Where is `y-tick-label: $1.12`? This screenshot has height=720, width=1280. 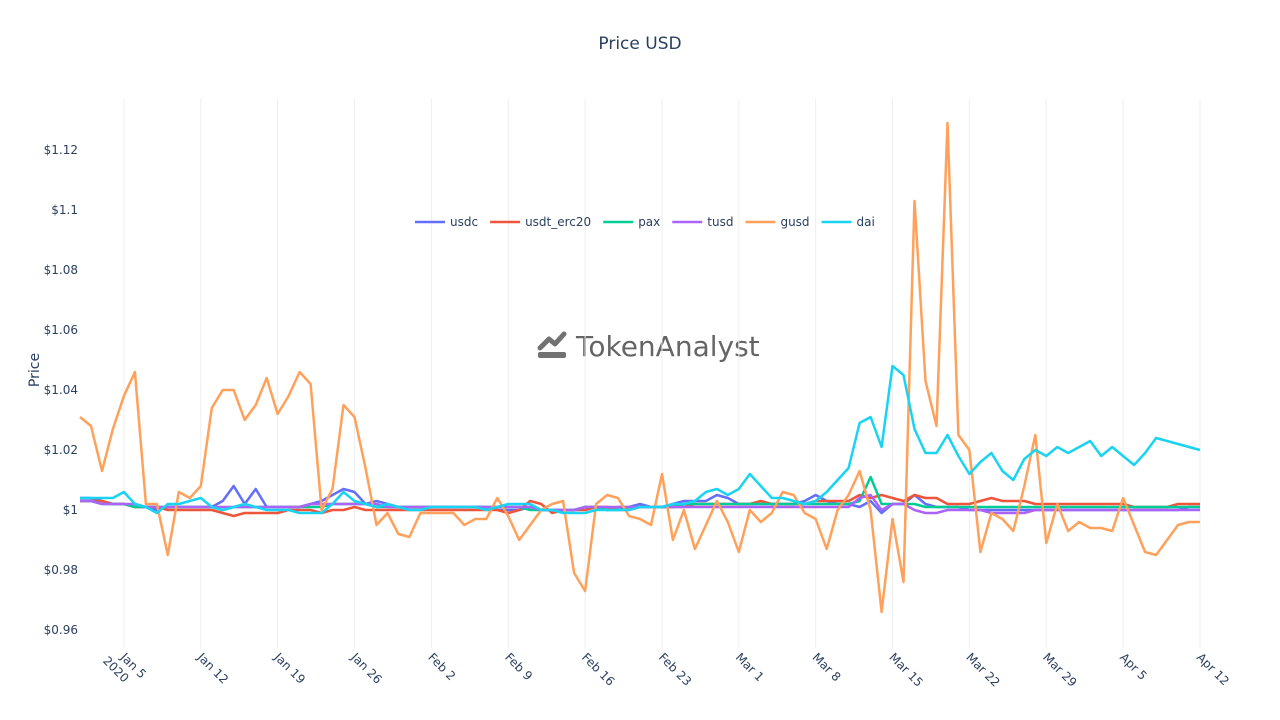 y-tick-label: $1.12 is located at coordinates (61, 150).